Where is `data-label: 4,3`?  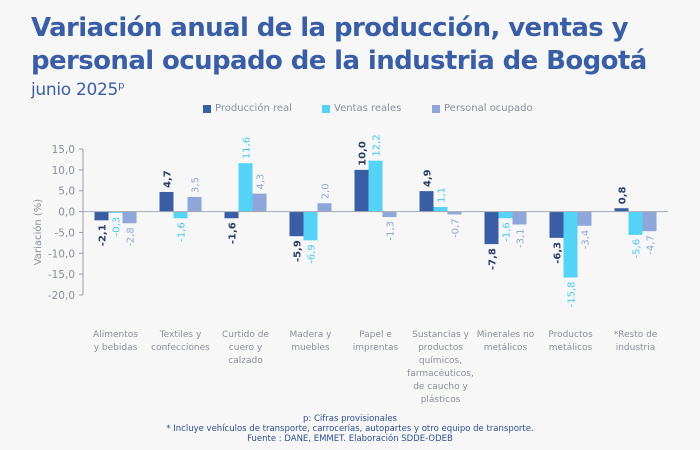 data-label: 4,3 is located at coordinates (261, 182).